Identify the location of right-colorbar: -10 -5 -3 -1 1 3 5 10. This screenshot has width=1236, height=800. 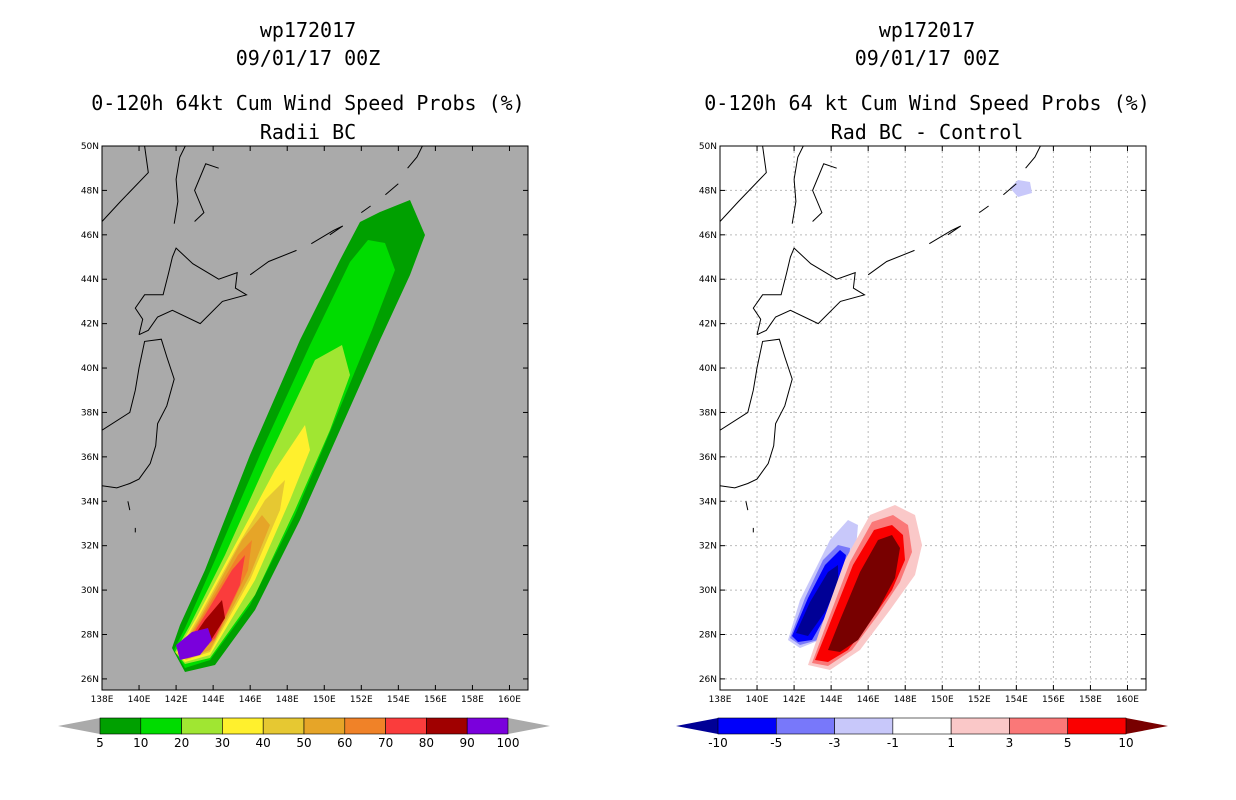
(922, 733).